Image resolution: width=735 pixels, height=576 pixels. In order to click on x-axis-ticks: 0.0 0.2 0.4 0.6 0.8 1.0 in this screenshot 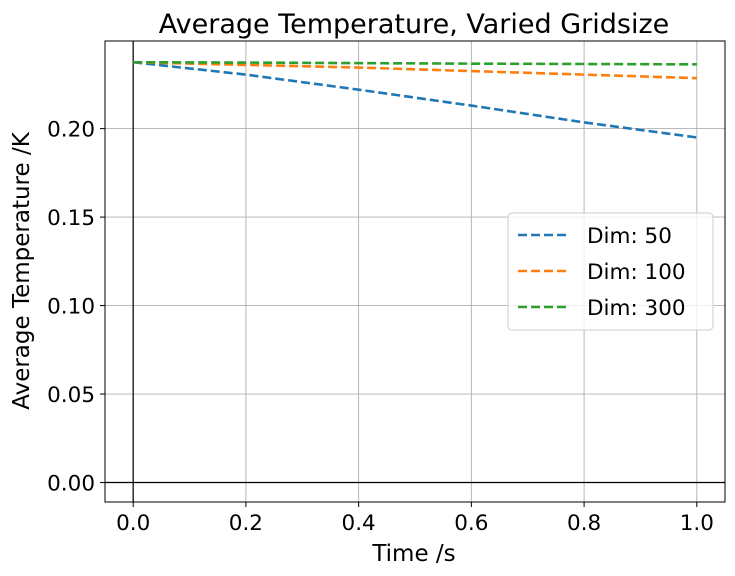, I will do `click(415, 519)`.